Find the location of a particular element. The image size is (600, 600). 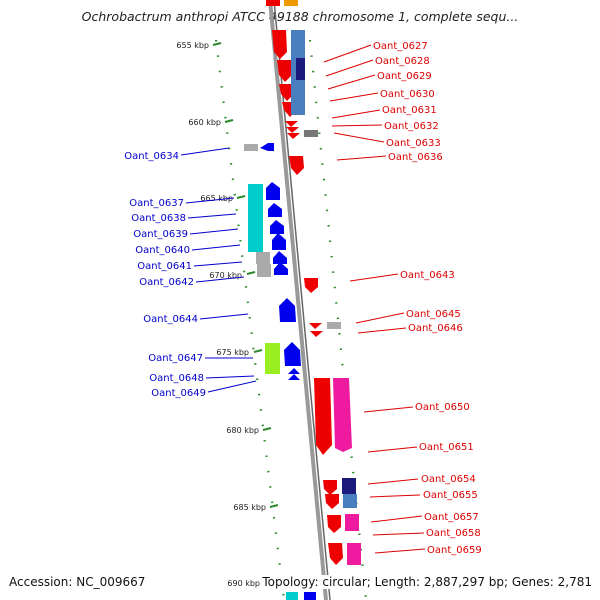

gene-label: Oant_0655 is located at coordinates (450, 495).